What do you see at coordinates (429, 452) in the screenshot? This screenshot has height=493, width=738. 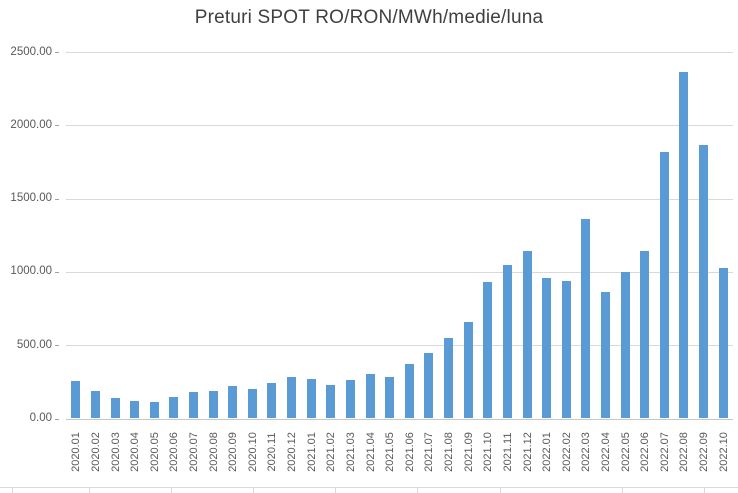 I see `x-axis-label: 2021.07` at bounding box center [429, 452].